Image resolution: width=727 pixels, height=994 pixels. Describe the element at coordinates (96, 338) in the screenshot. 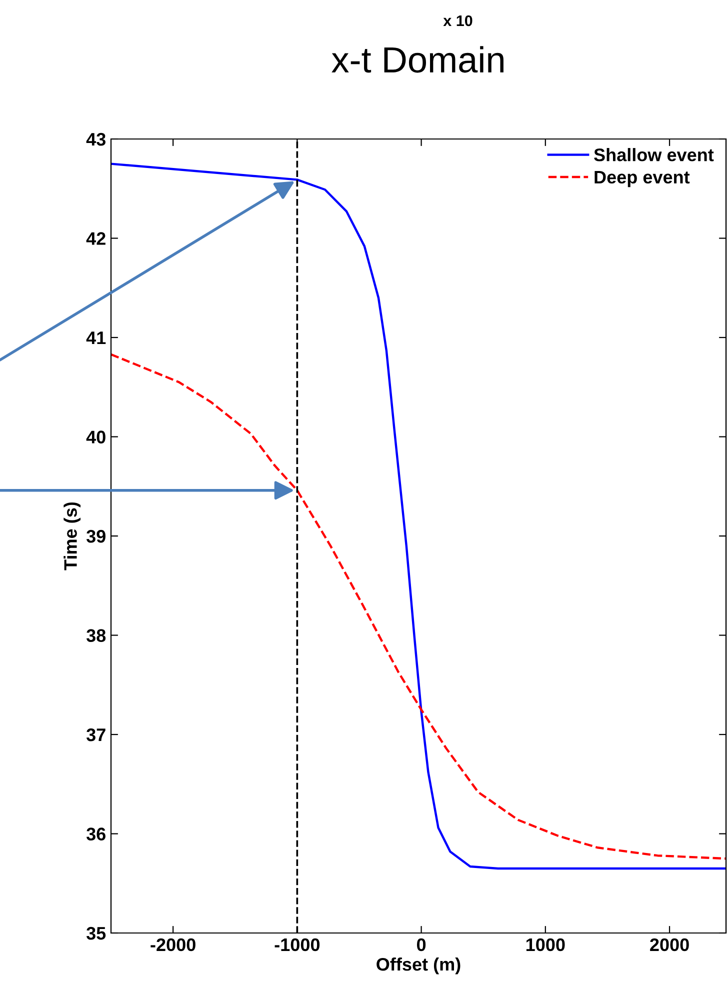

I see `y-tick-label: 41` at that location.